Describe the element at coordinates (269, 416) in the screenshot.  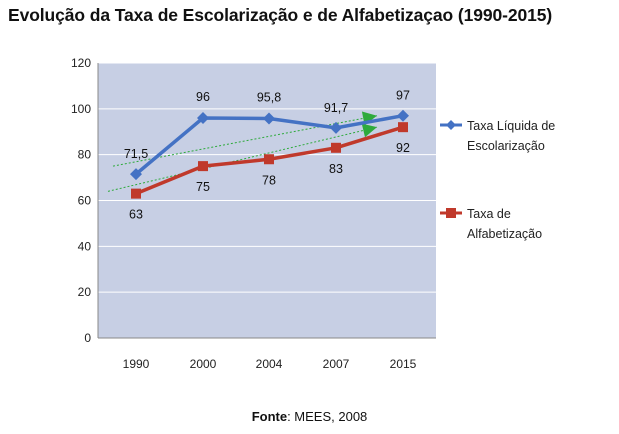
I see `source-label: Fonte` at that location.